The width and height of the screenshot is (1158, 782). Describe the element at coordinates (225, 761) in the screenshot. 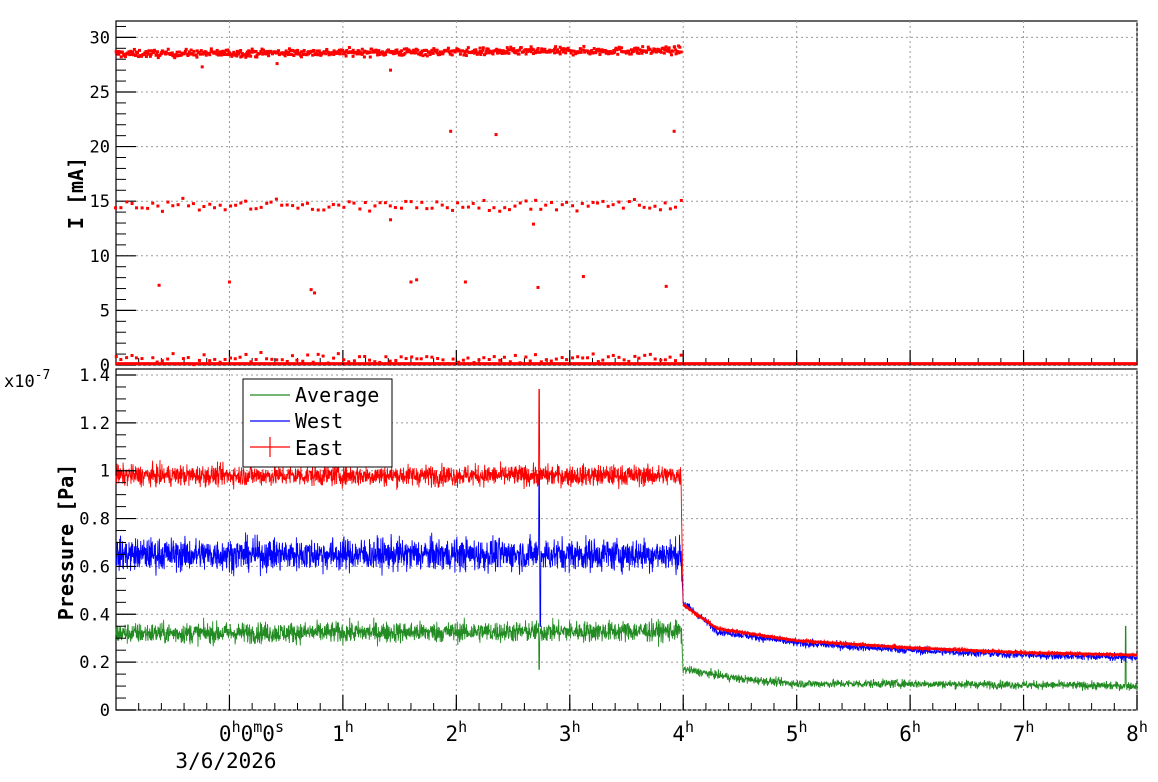

I see `x-axis-date-label: 3/6/2026` at that location.